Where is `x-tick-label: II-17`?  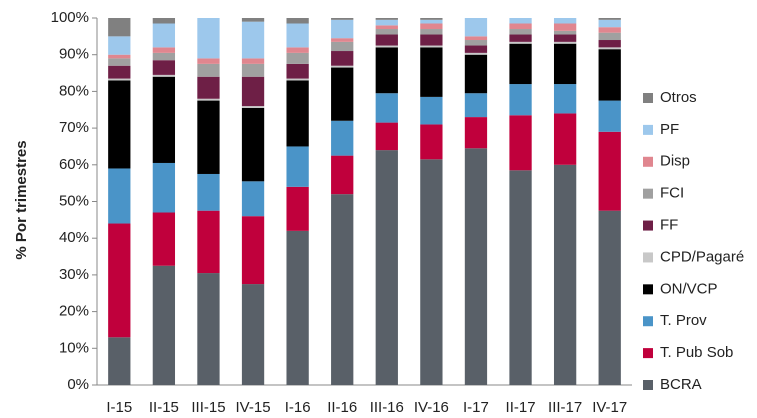 x-tick-label: II-17 is located at coordinates (521, 407).